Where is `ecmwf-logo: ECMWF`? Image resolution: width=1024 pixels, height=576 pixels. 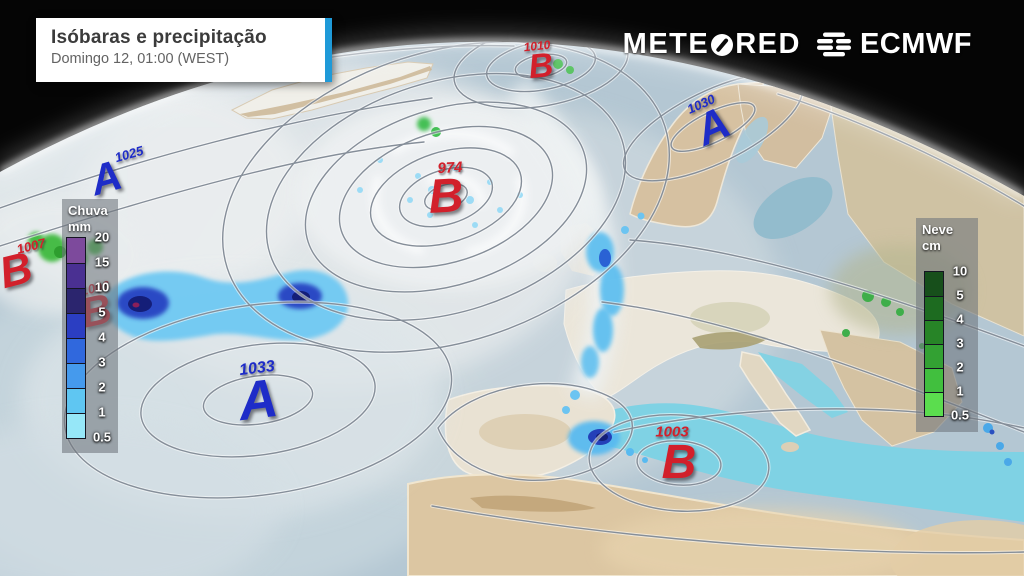
ecmwf-logo: ECMWF is located at coordinates (893, 44).